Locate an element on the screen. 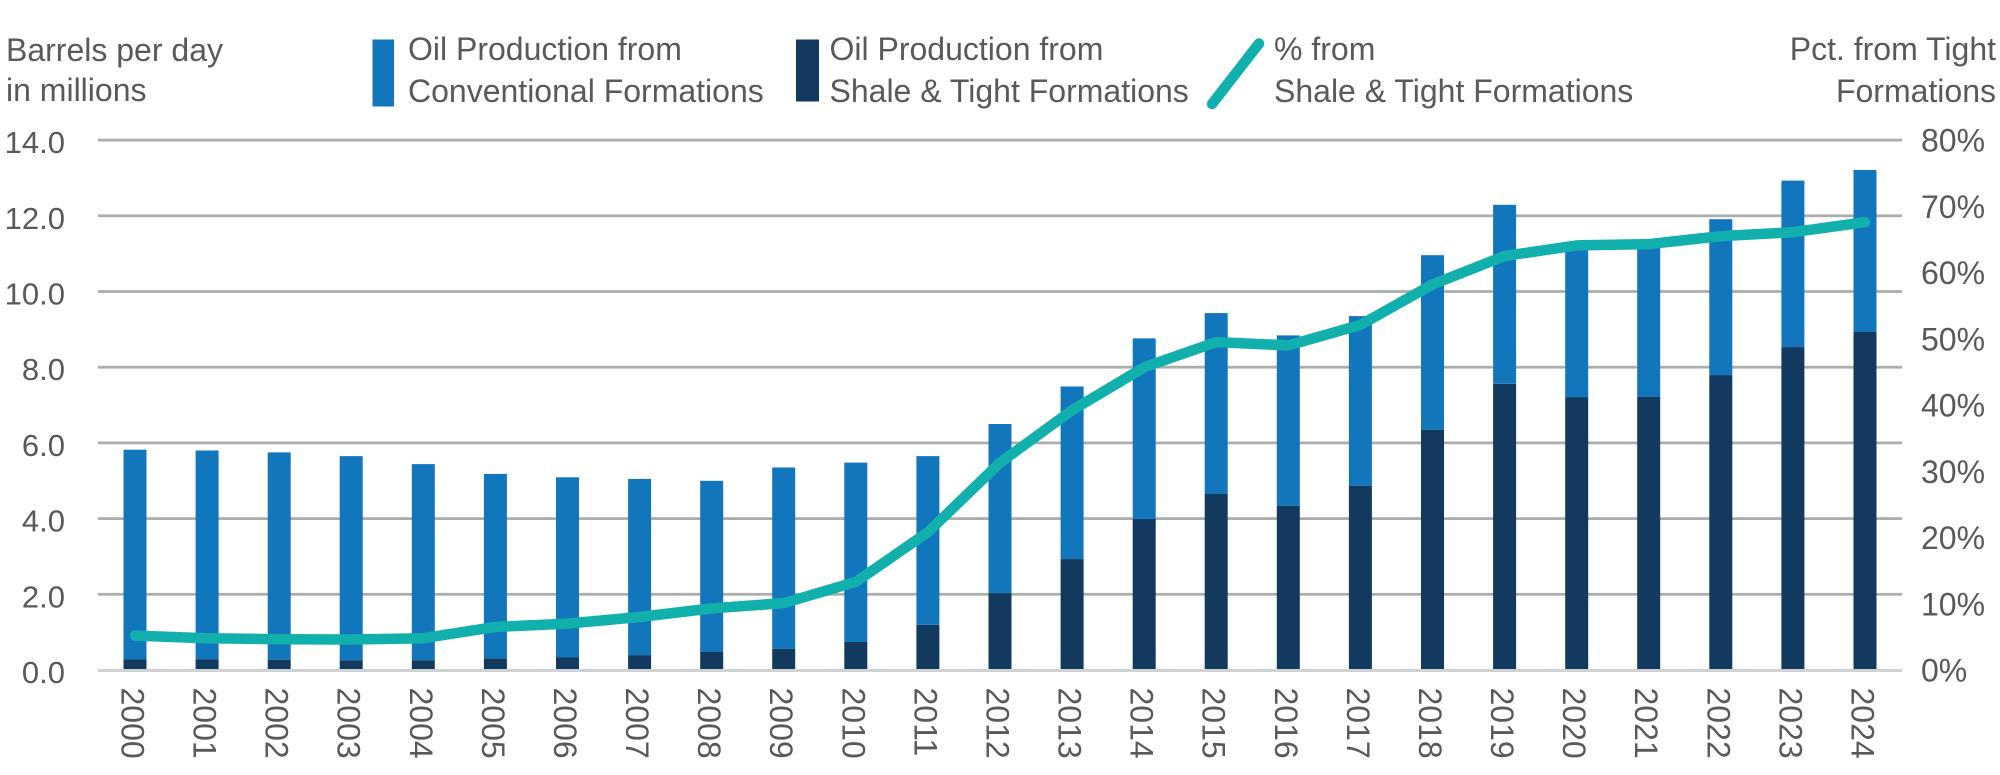 The width and height of the screenshot is (2000, 775). svg-text: 2021 is located at coordinates (1646, 723).